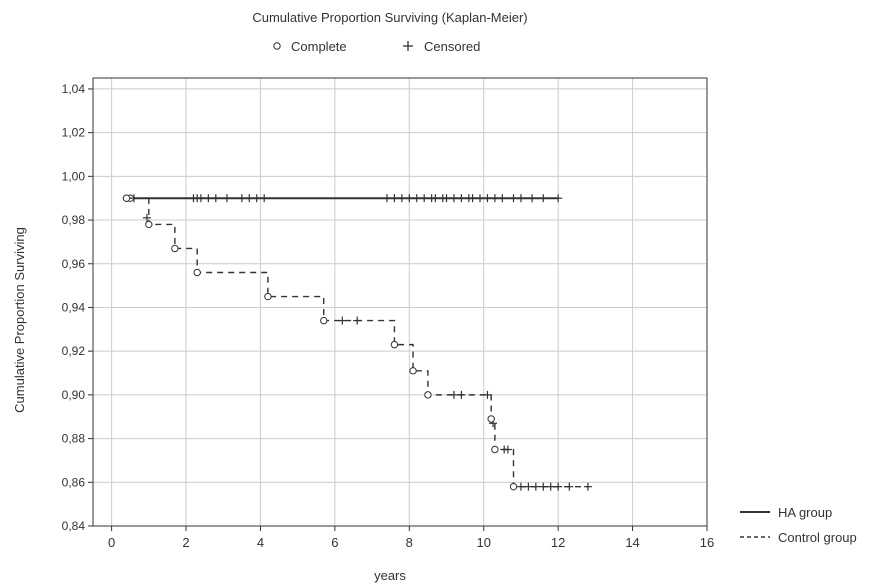  I want to click on y-tick-label: 0,84, so click(74, 526).